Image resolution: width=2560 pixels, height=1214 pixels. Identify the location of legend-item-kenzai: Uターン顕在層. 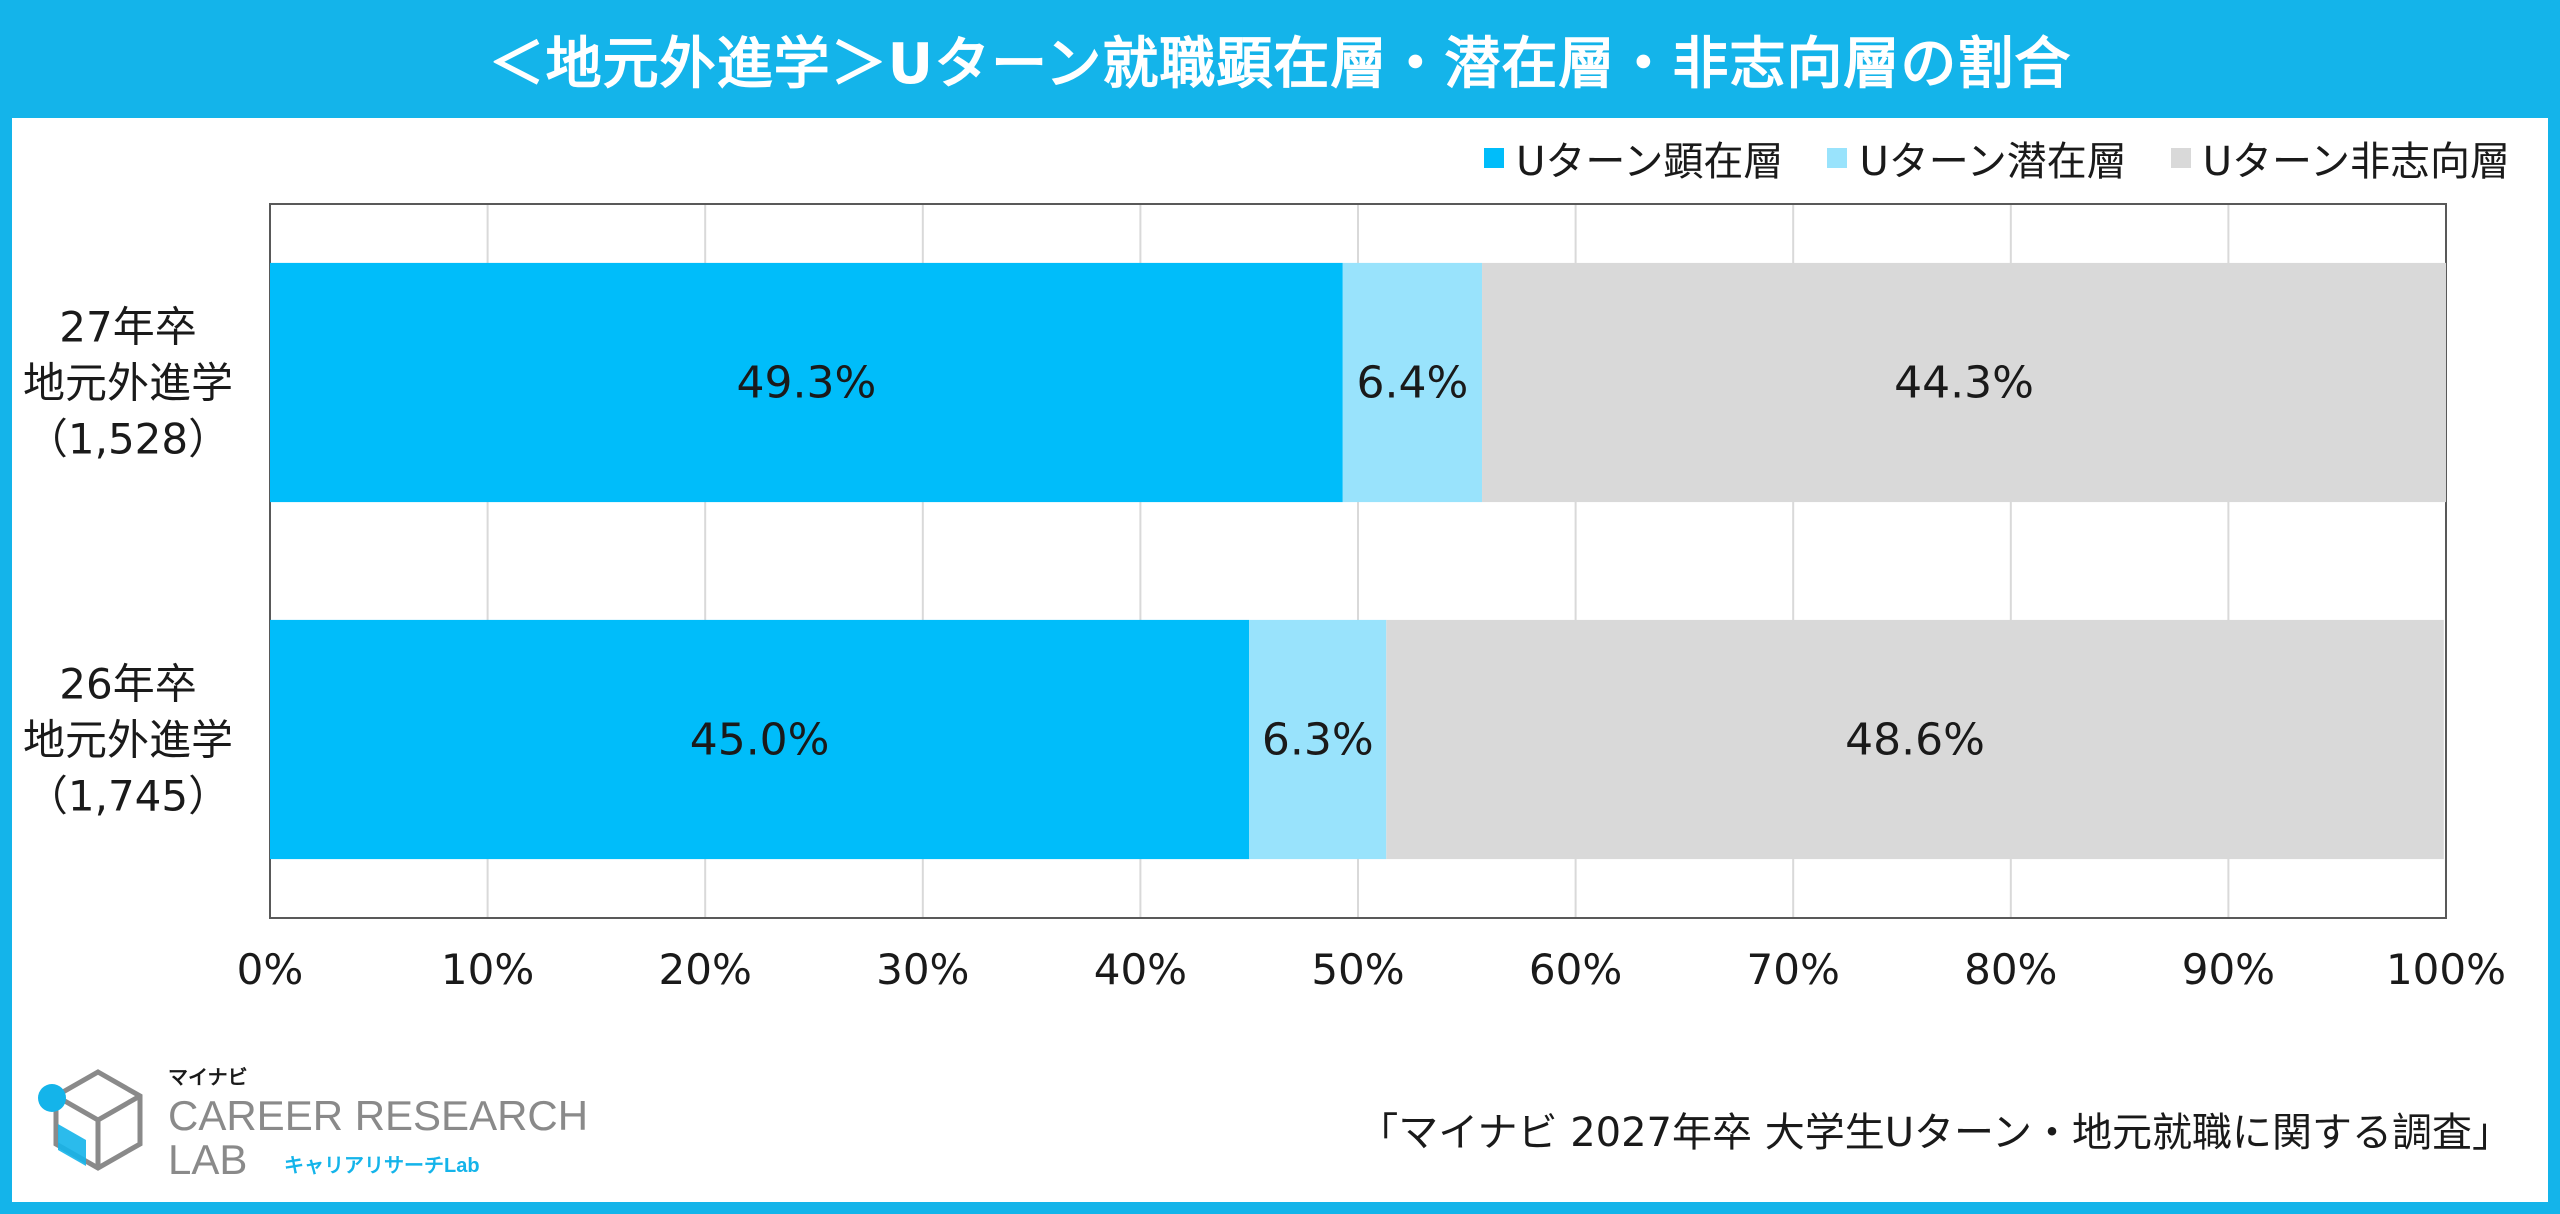
(1633, 158).